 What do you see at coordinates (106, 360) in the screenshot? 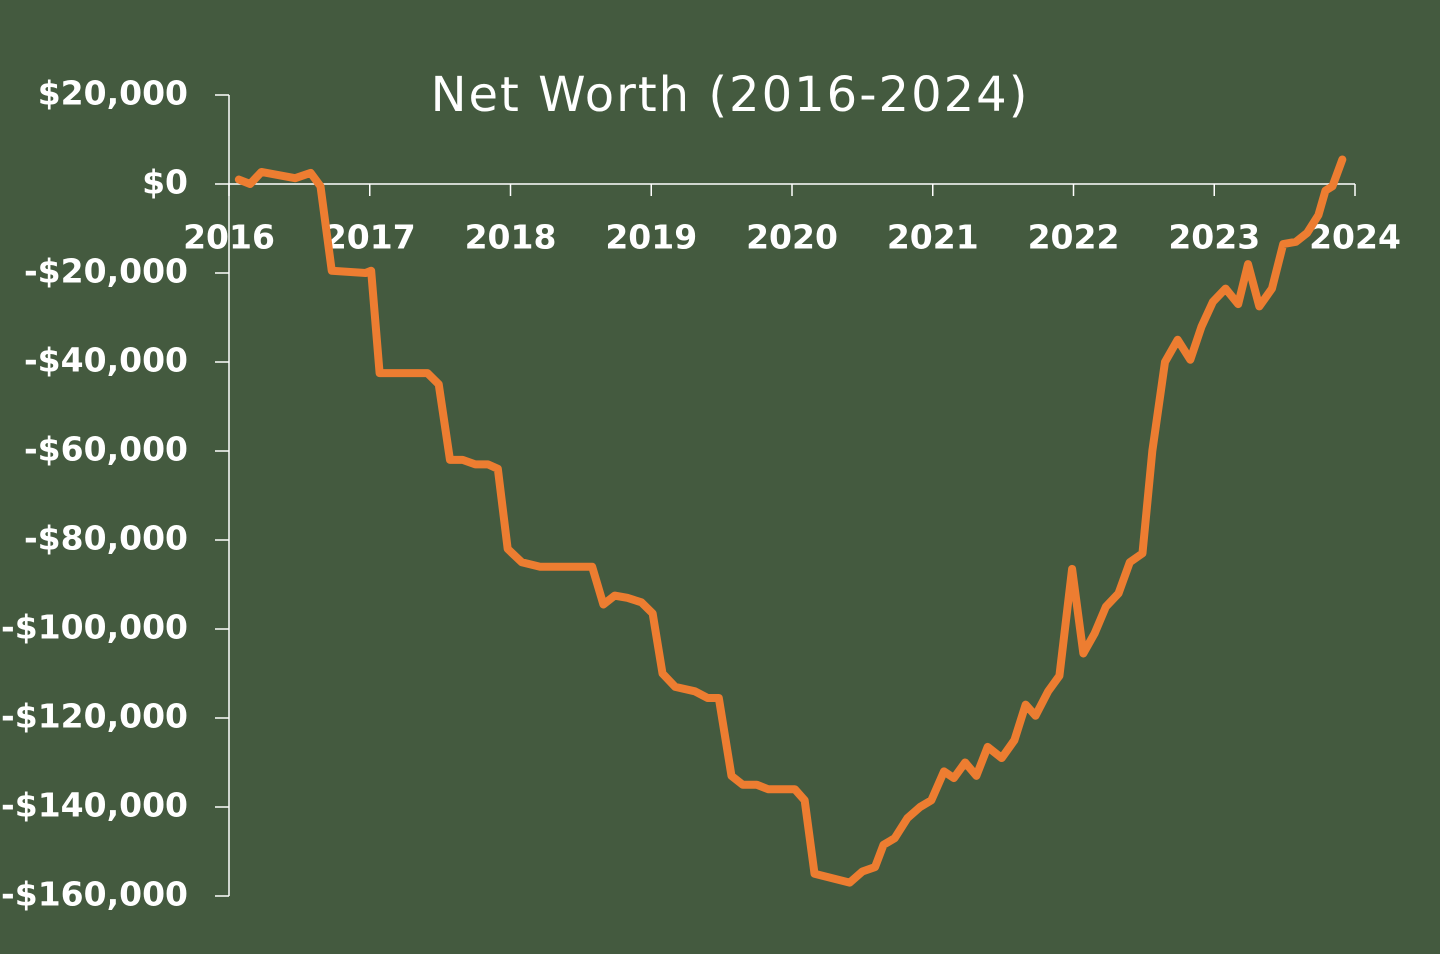
I see `y-tick-label: -$40,000` at bounding box center [106, 360].